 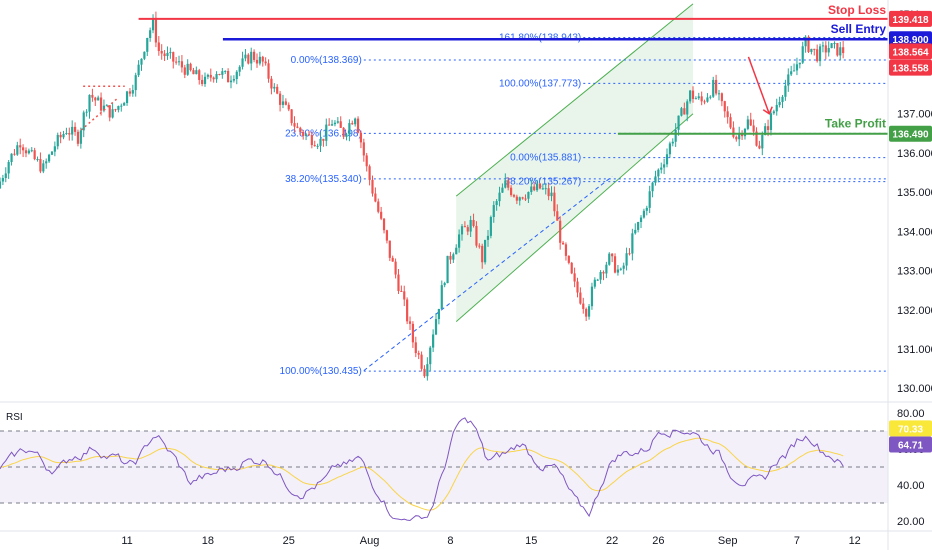 I want to click on time-tick-label: Sep, so click(x=728, y=541).